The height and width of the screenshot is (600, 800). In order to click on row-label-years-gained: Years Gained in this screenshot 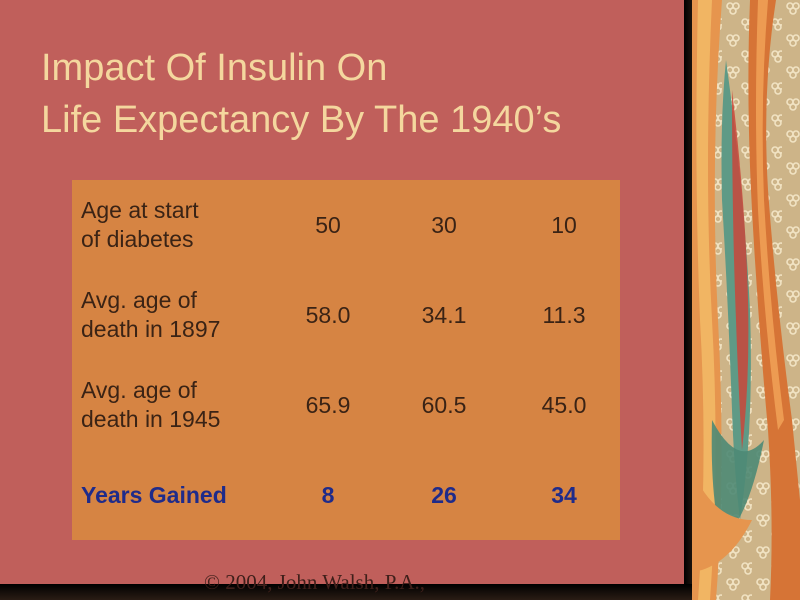, I will do `click(174, 495)`.